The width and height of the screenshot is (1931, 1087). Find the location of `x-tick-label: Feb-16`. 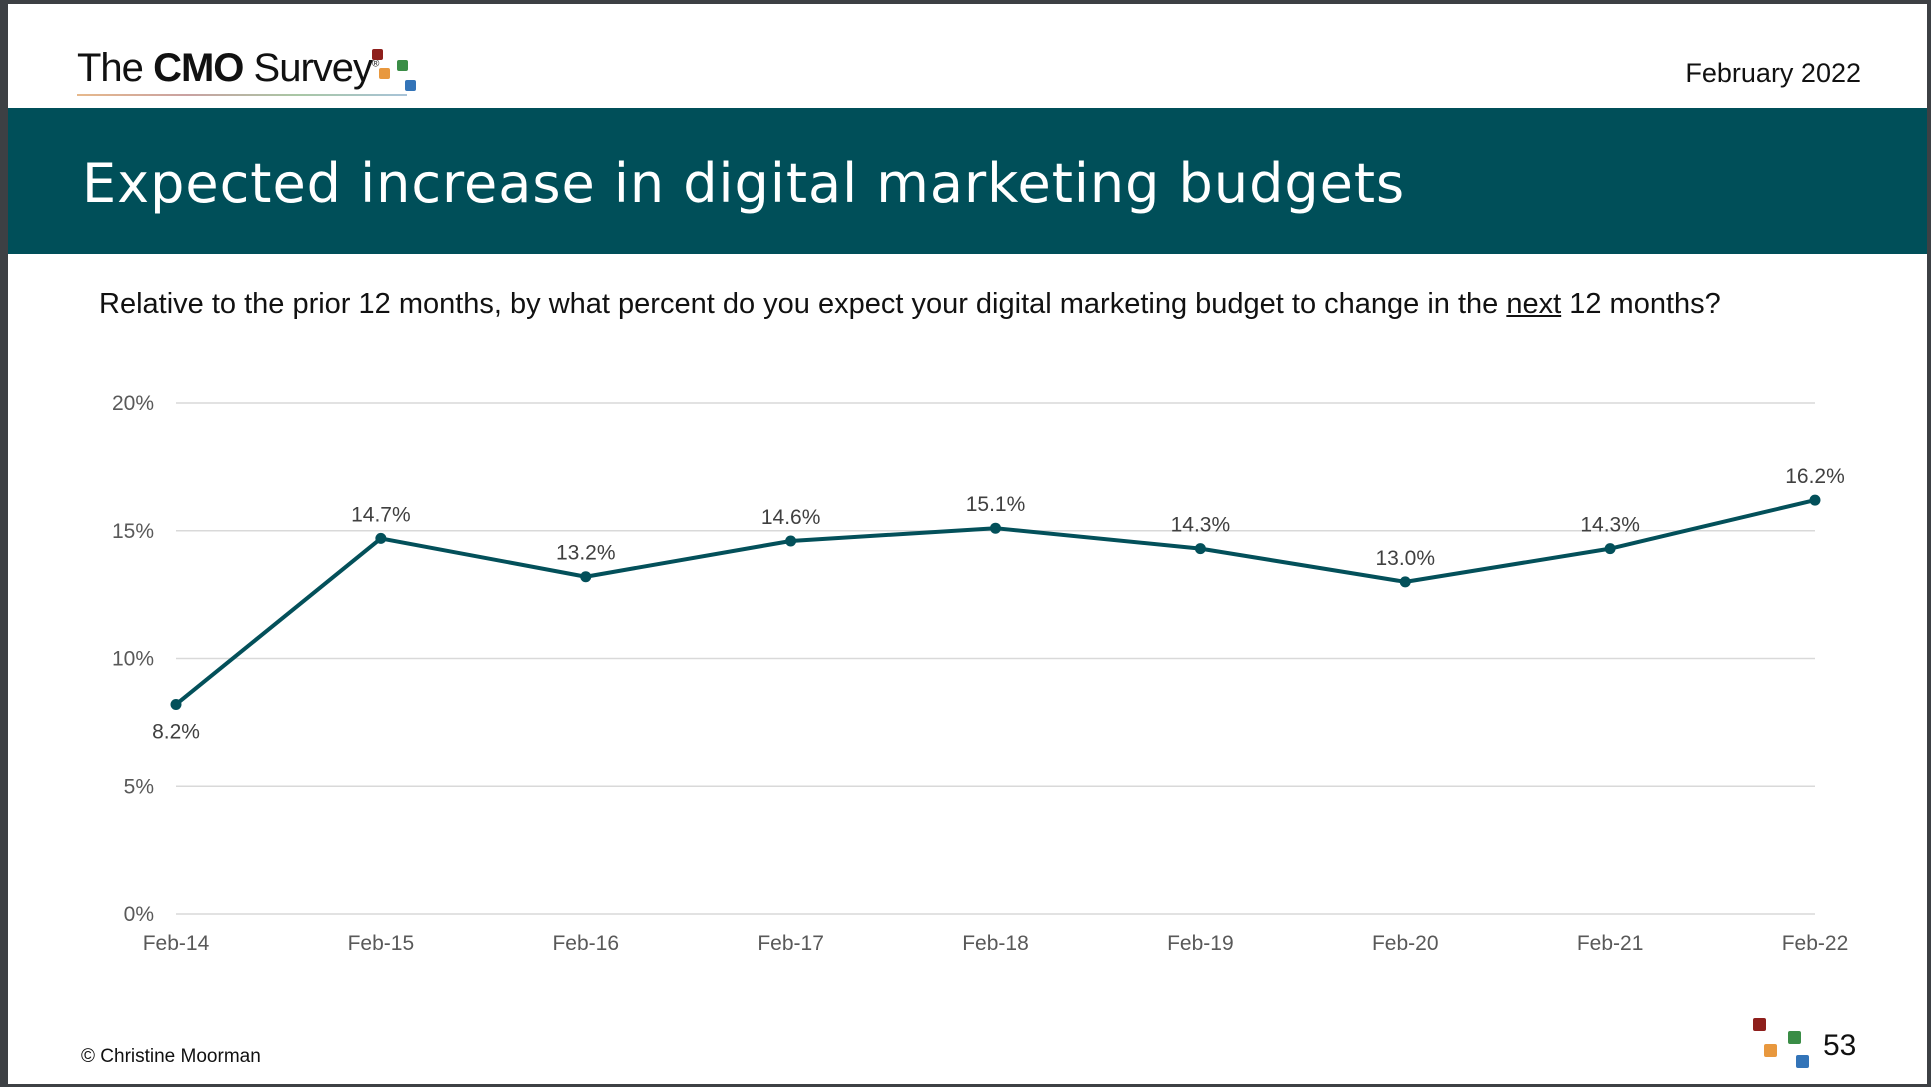

x-tick-label: Feb-16 is located at coordinates (585, 943).